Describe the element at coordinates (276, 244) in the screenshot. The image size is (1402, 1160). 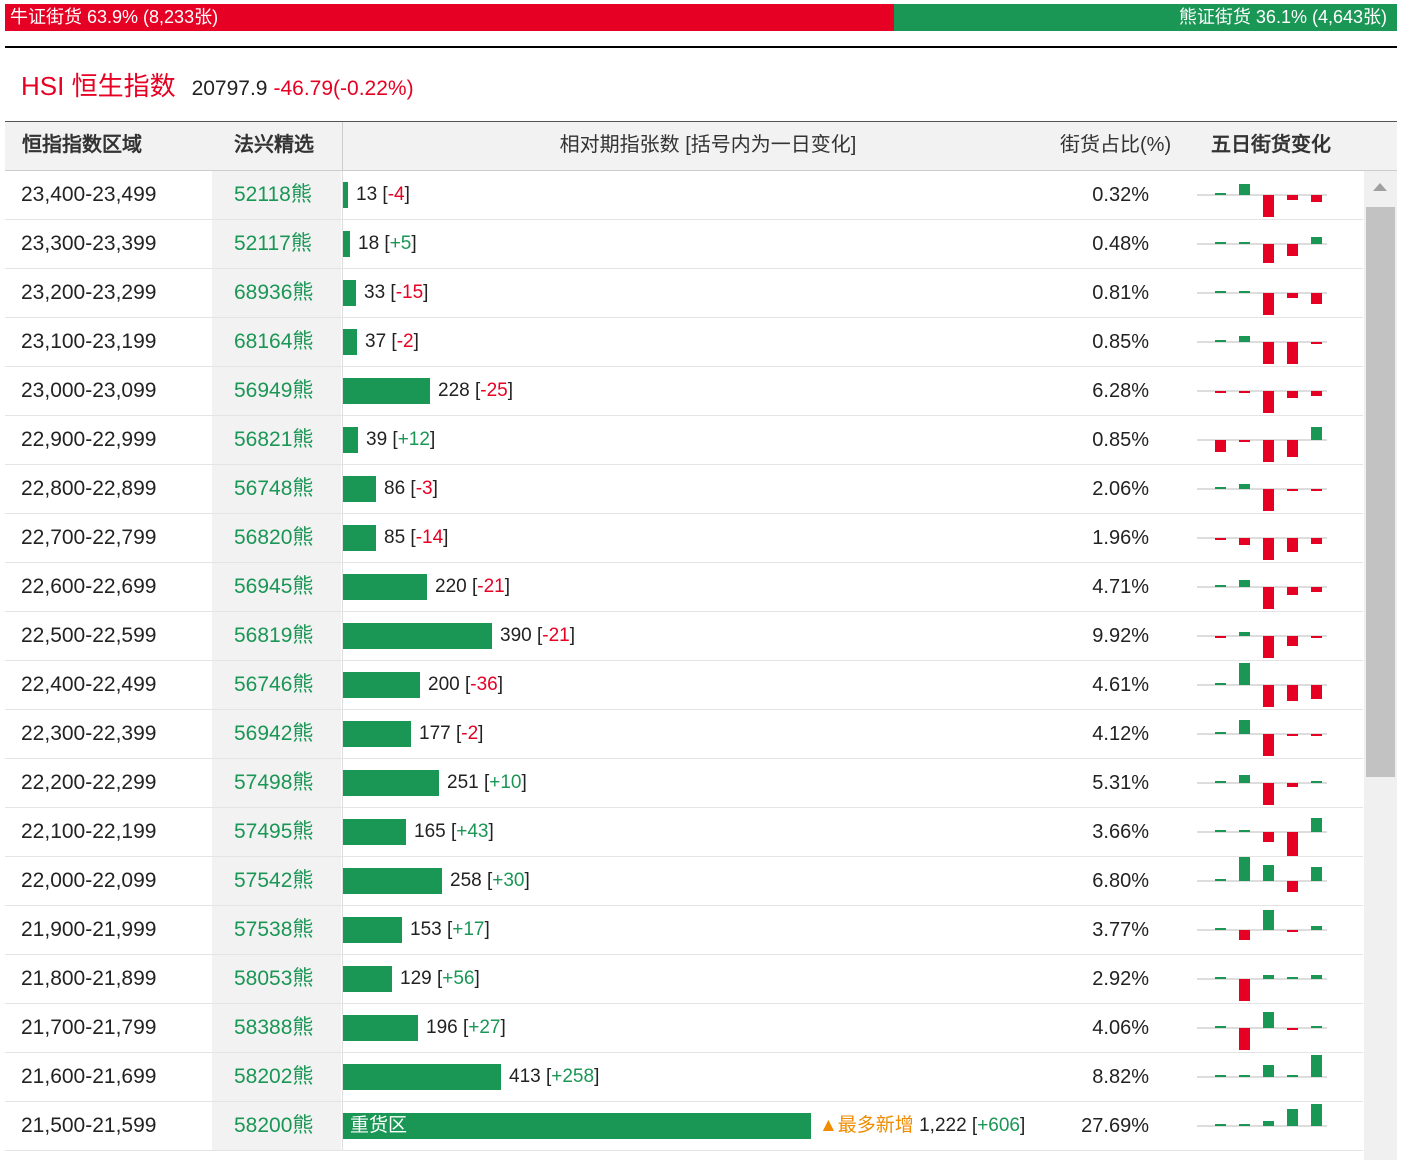
I see `warrant-link: 52117熊` at that location.